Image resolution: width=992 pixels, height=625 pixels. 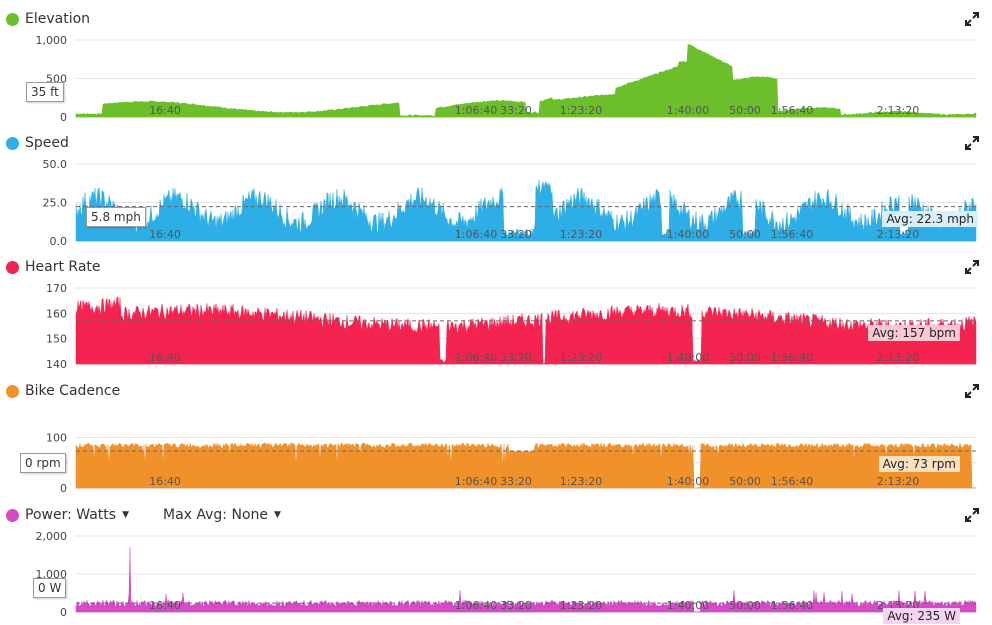 What do you see at coordinates (52, 536) in the screenshot?
I see `y-tick-label: 2,000` at bounding box center [52, 536].